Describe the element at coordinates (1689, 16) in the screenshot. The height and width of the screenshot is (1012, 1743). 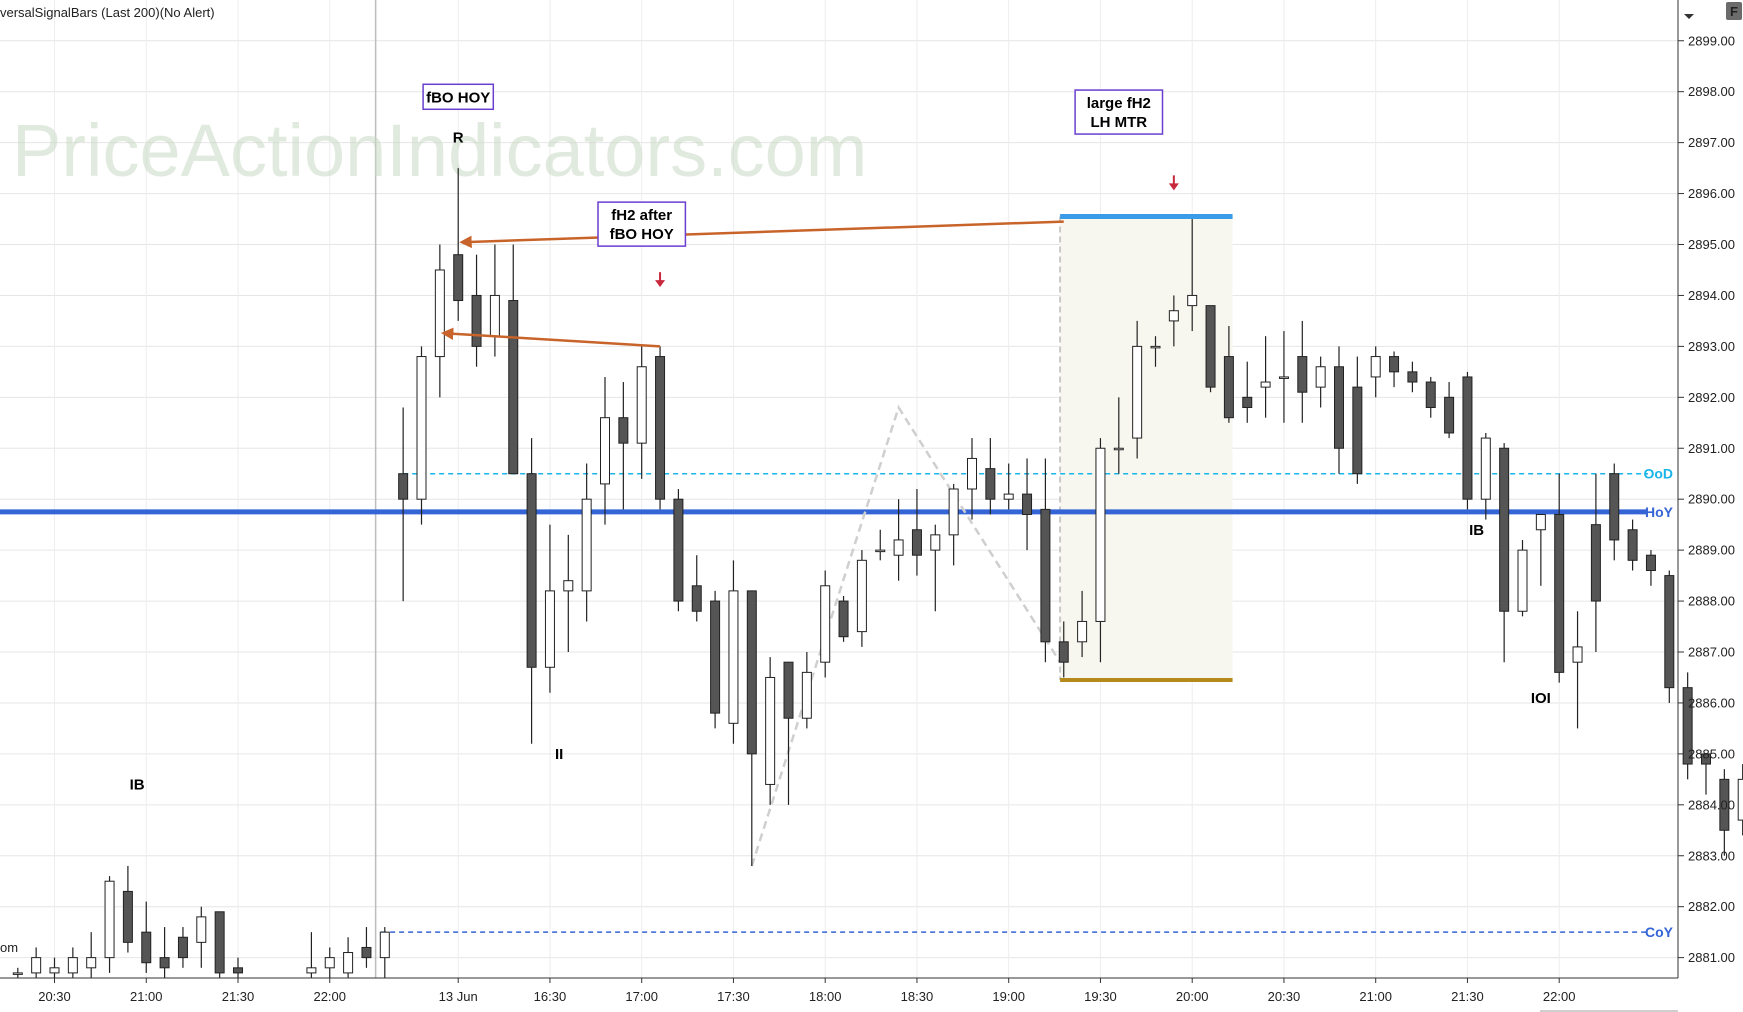
I see `axis-menu-caret-icon` at that location.